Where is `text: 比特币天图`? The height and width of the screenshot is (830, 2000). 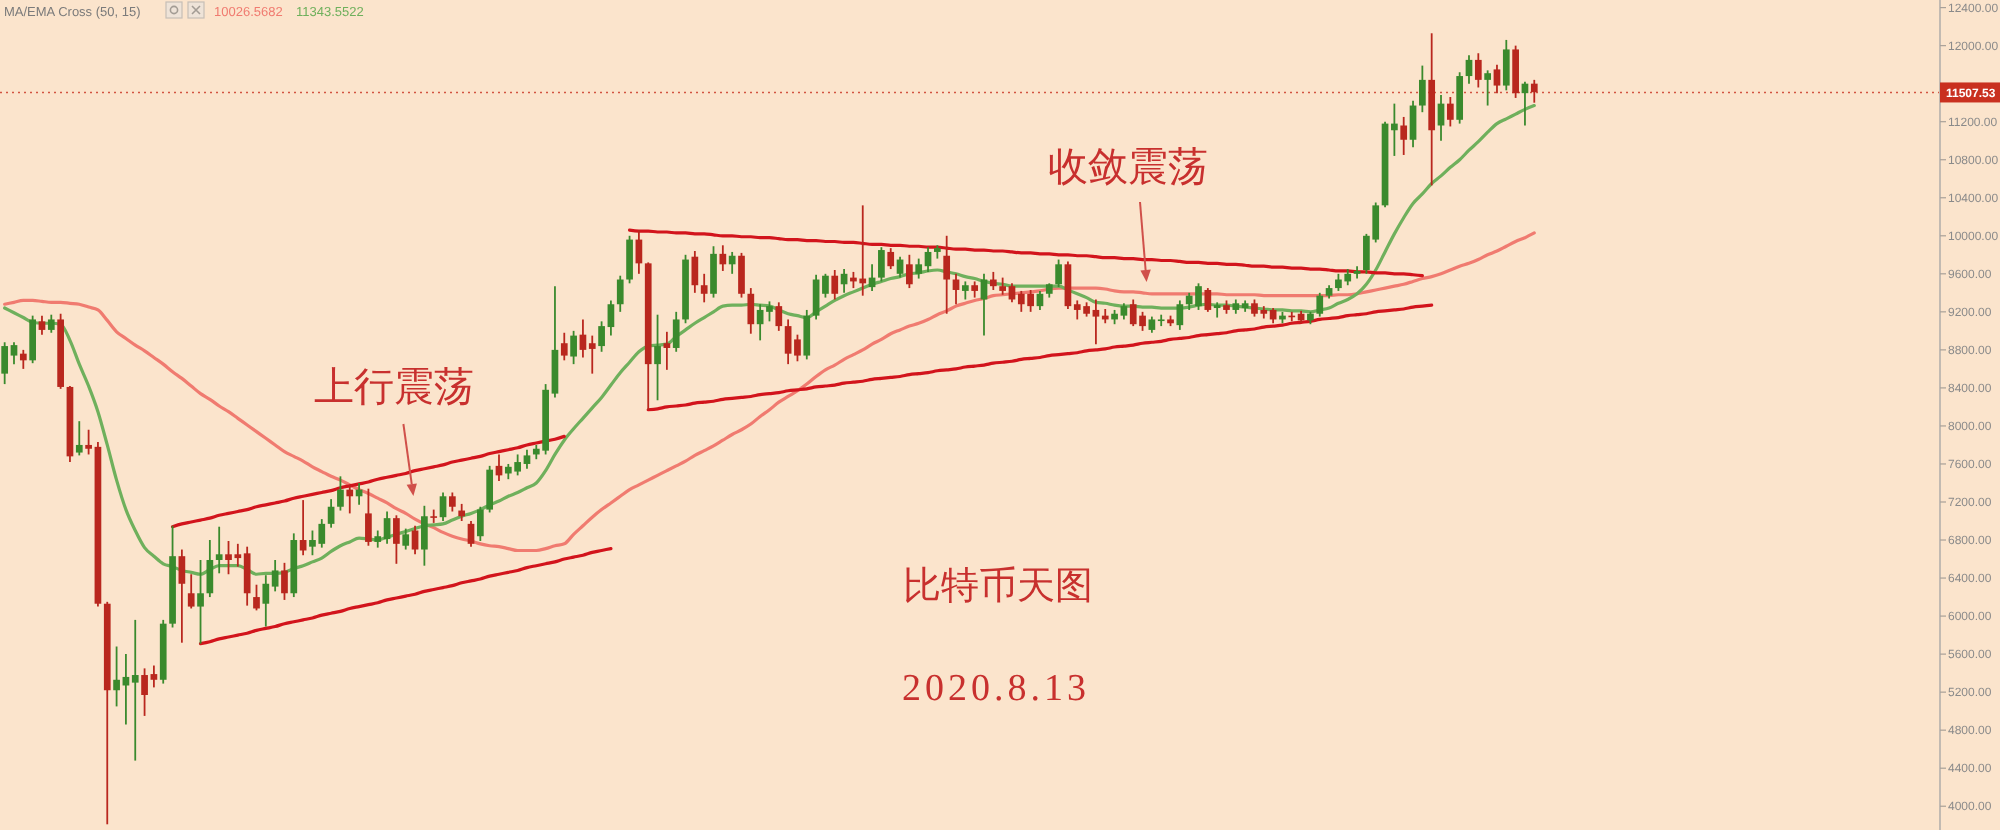 text: 比特币天图 is located at coordinates (998, 587).